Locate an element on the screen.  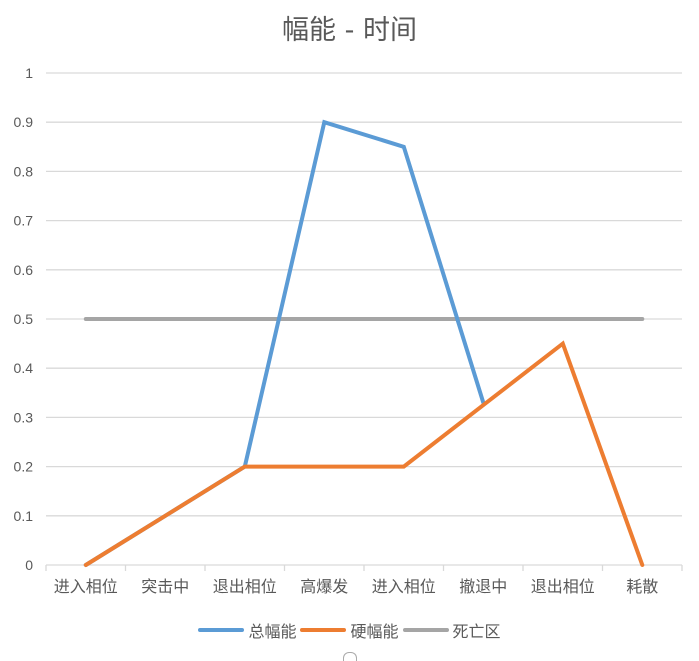
x-tick-label: 撤退中 is located at coordinates (483, 586).